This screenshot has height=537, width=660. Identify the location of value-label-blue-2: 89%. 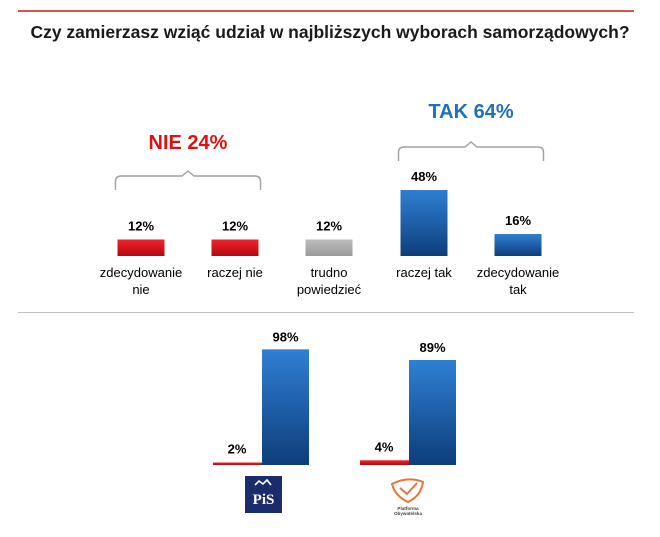
(432, 347).